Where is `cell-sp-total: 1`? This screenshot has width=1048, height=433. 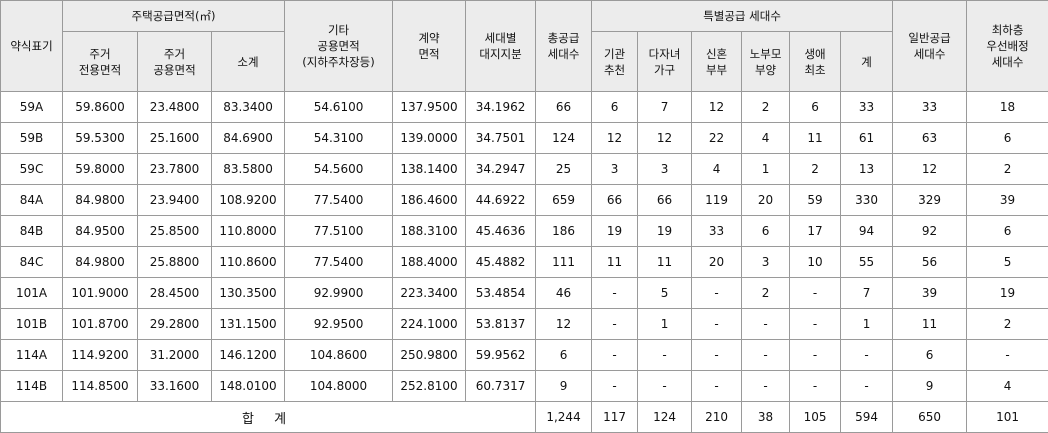
cell-sp-total: 1 is located at coordinates (867, 324).